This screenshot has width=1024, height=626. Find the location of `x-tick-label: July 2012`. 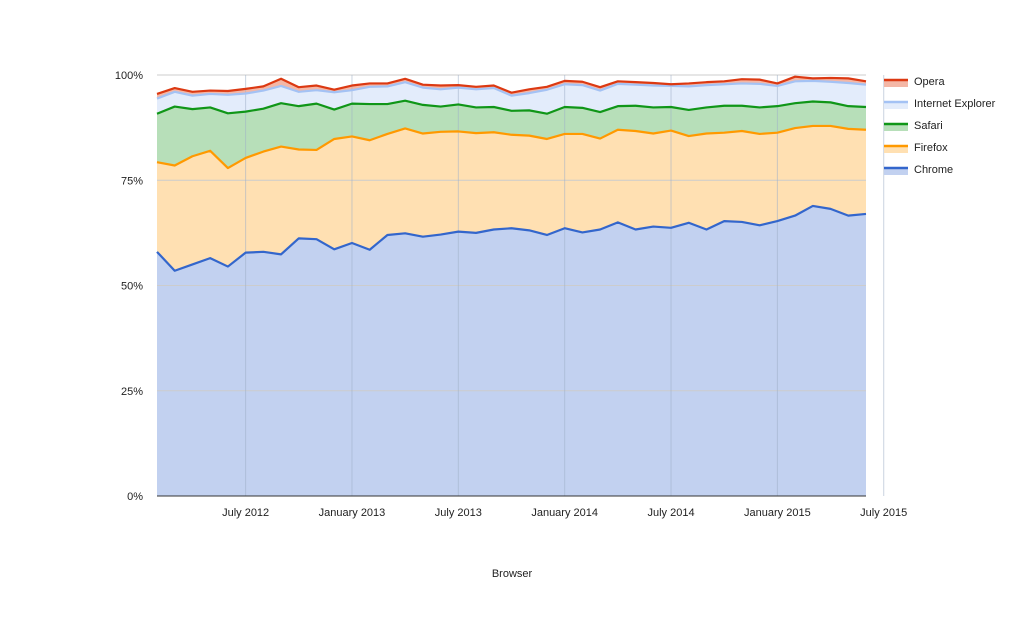

x-tick-label: July 2012 is located at coordinates (245, 513).